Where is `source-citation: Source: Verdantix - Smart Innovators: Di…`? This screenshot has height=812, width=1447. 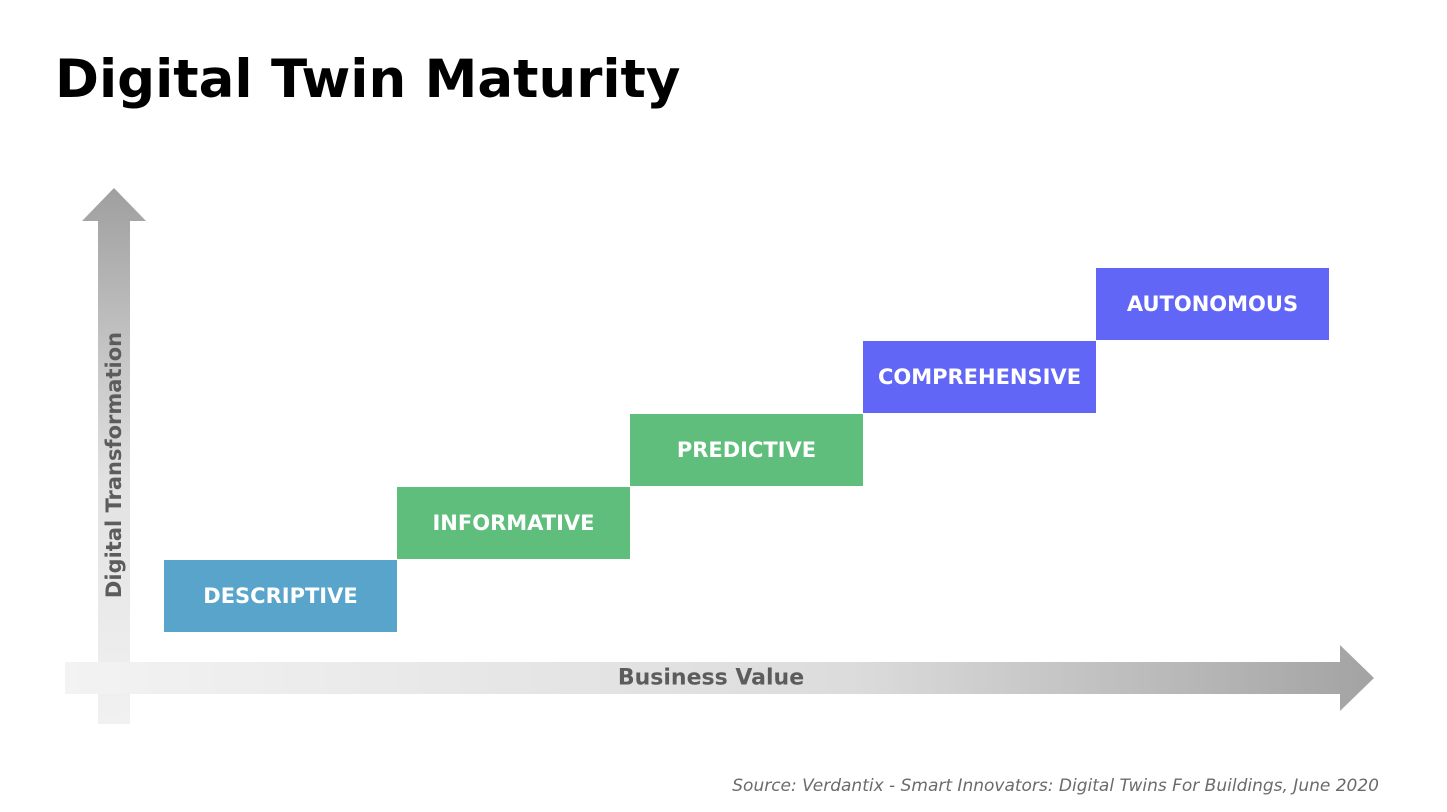
source-citation: Source: Verdantix - Smart Innovators: Di… is located at coordinates (1055, 786).